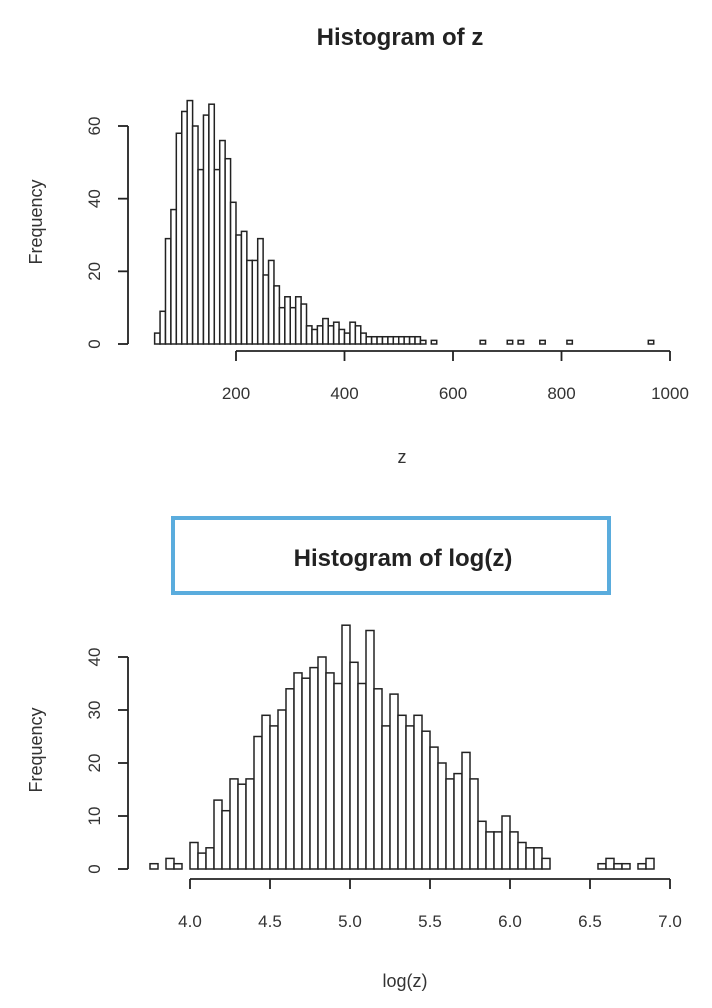 This screenshot has width=712, height=1008. What do you see at coordinates (94, 868) in the screenshot?
I see `y-tick-label: 0` at bounding box center [94, 868].